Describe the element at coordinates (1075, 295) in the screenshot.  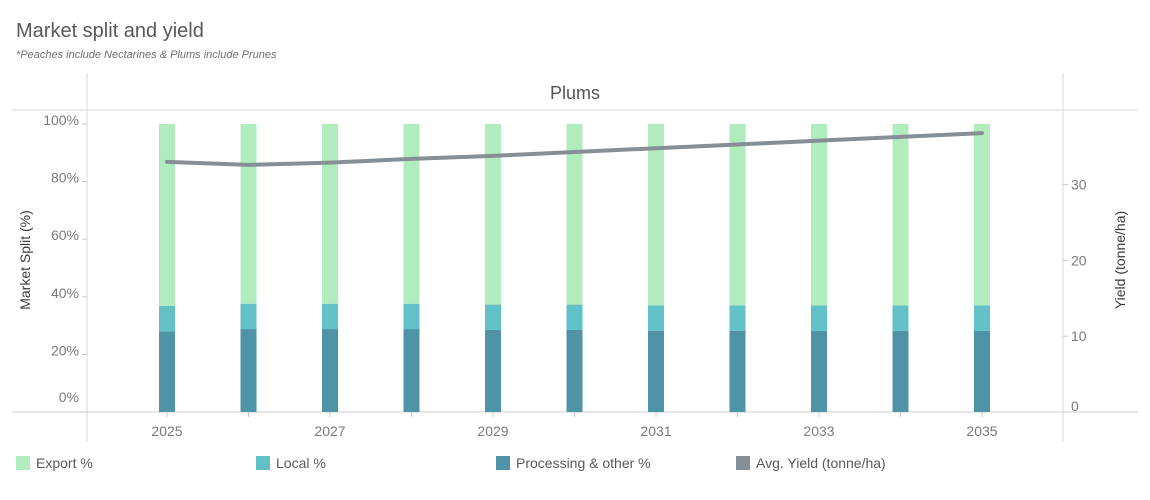
I see `right-axis-ticks: 0 10 20 30` at that location.